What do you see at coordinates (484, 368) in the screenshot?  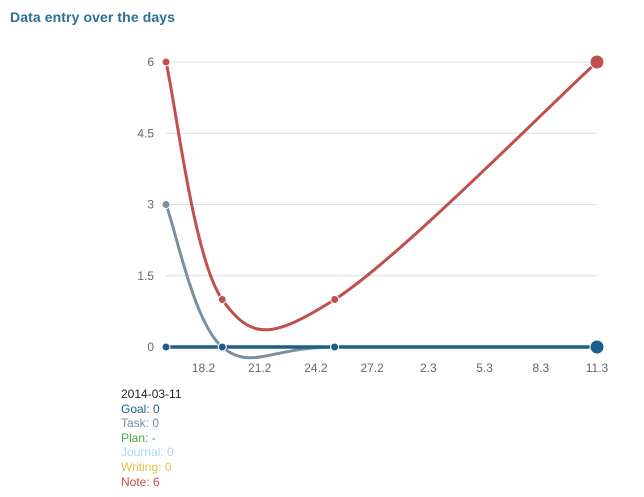 I see `x-tick-label: 5.3` at bounding box center [484, 368].